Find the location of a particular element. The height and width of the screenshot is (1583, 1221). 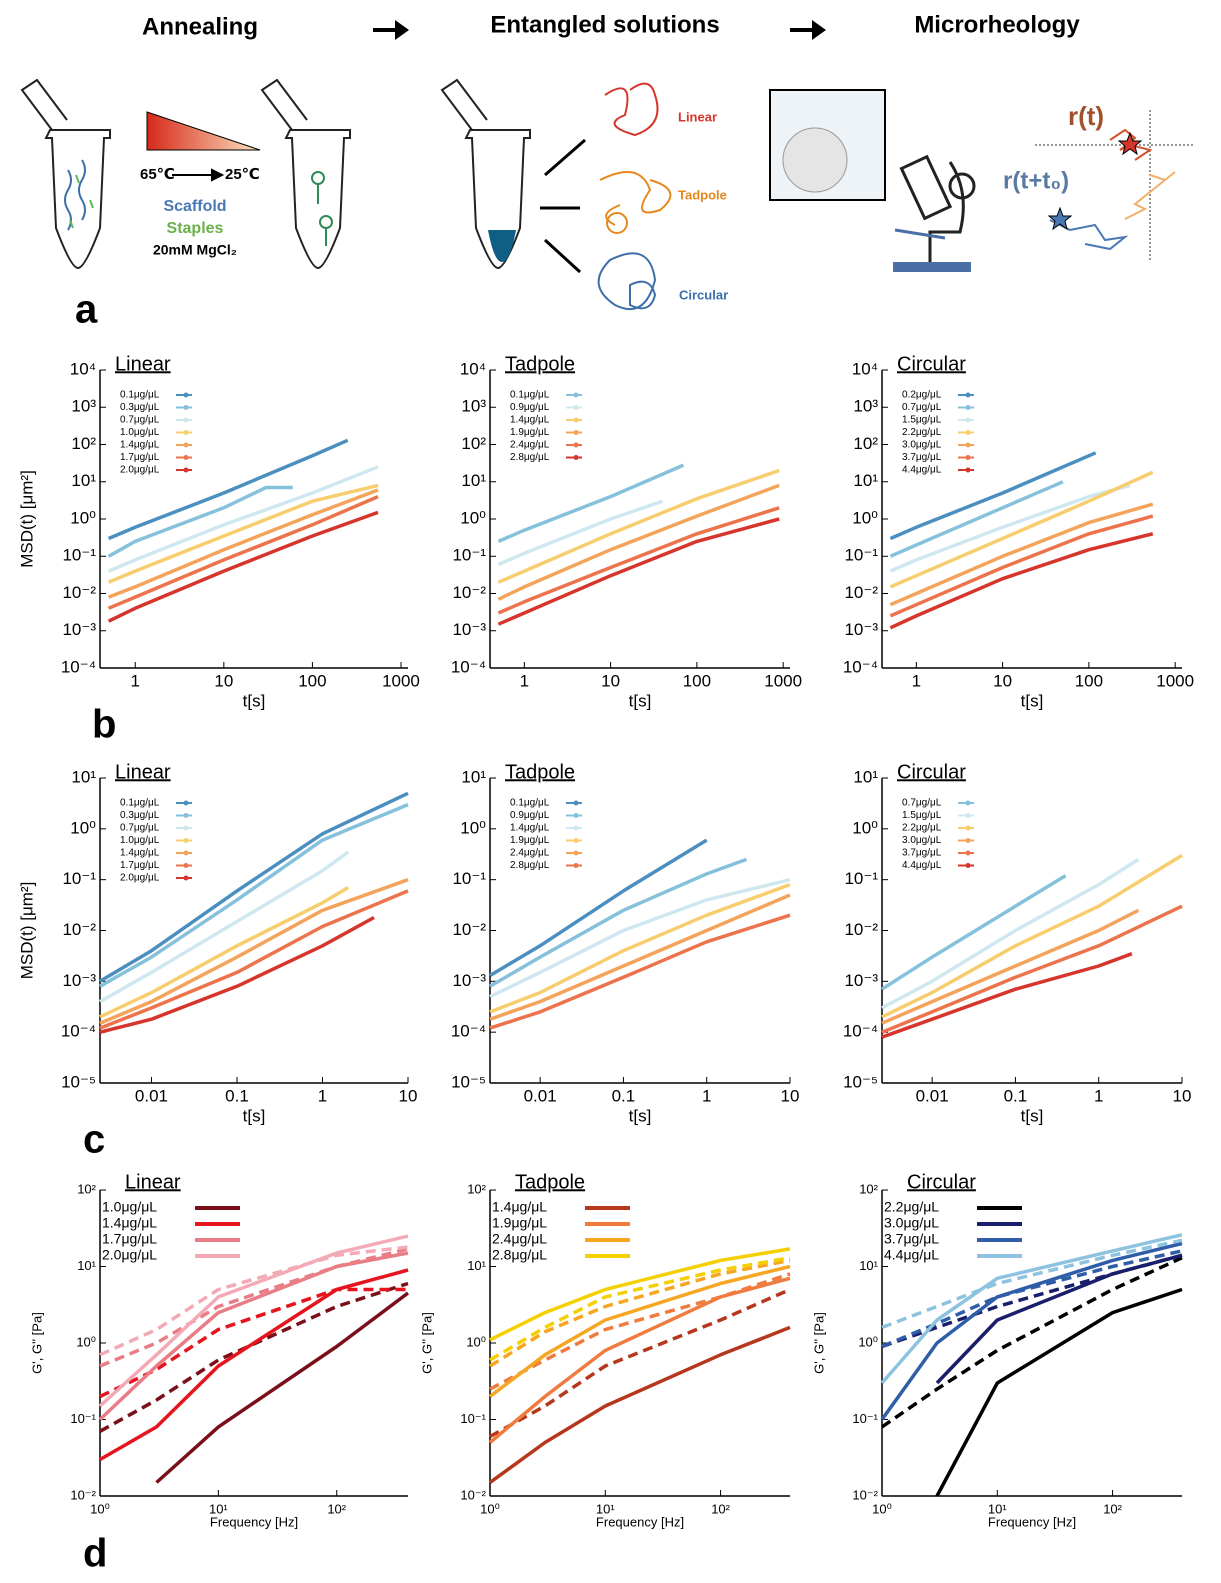

y-axis-label: MSD(t) [μm²] is located at coordinates (26, 931).